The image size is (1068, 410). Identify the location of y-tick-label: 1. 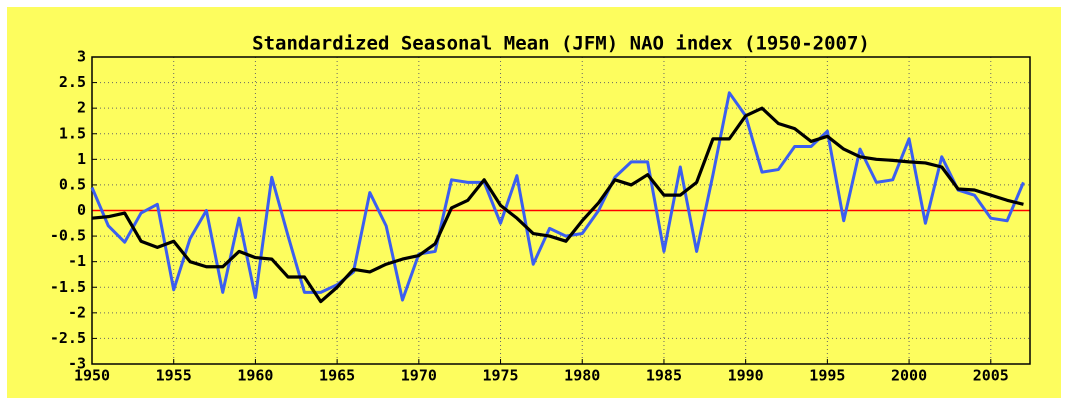
(81, 159).